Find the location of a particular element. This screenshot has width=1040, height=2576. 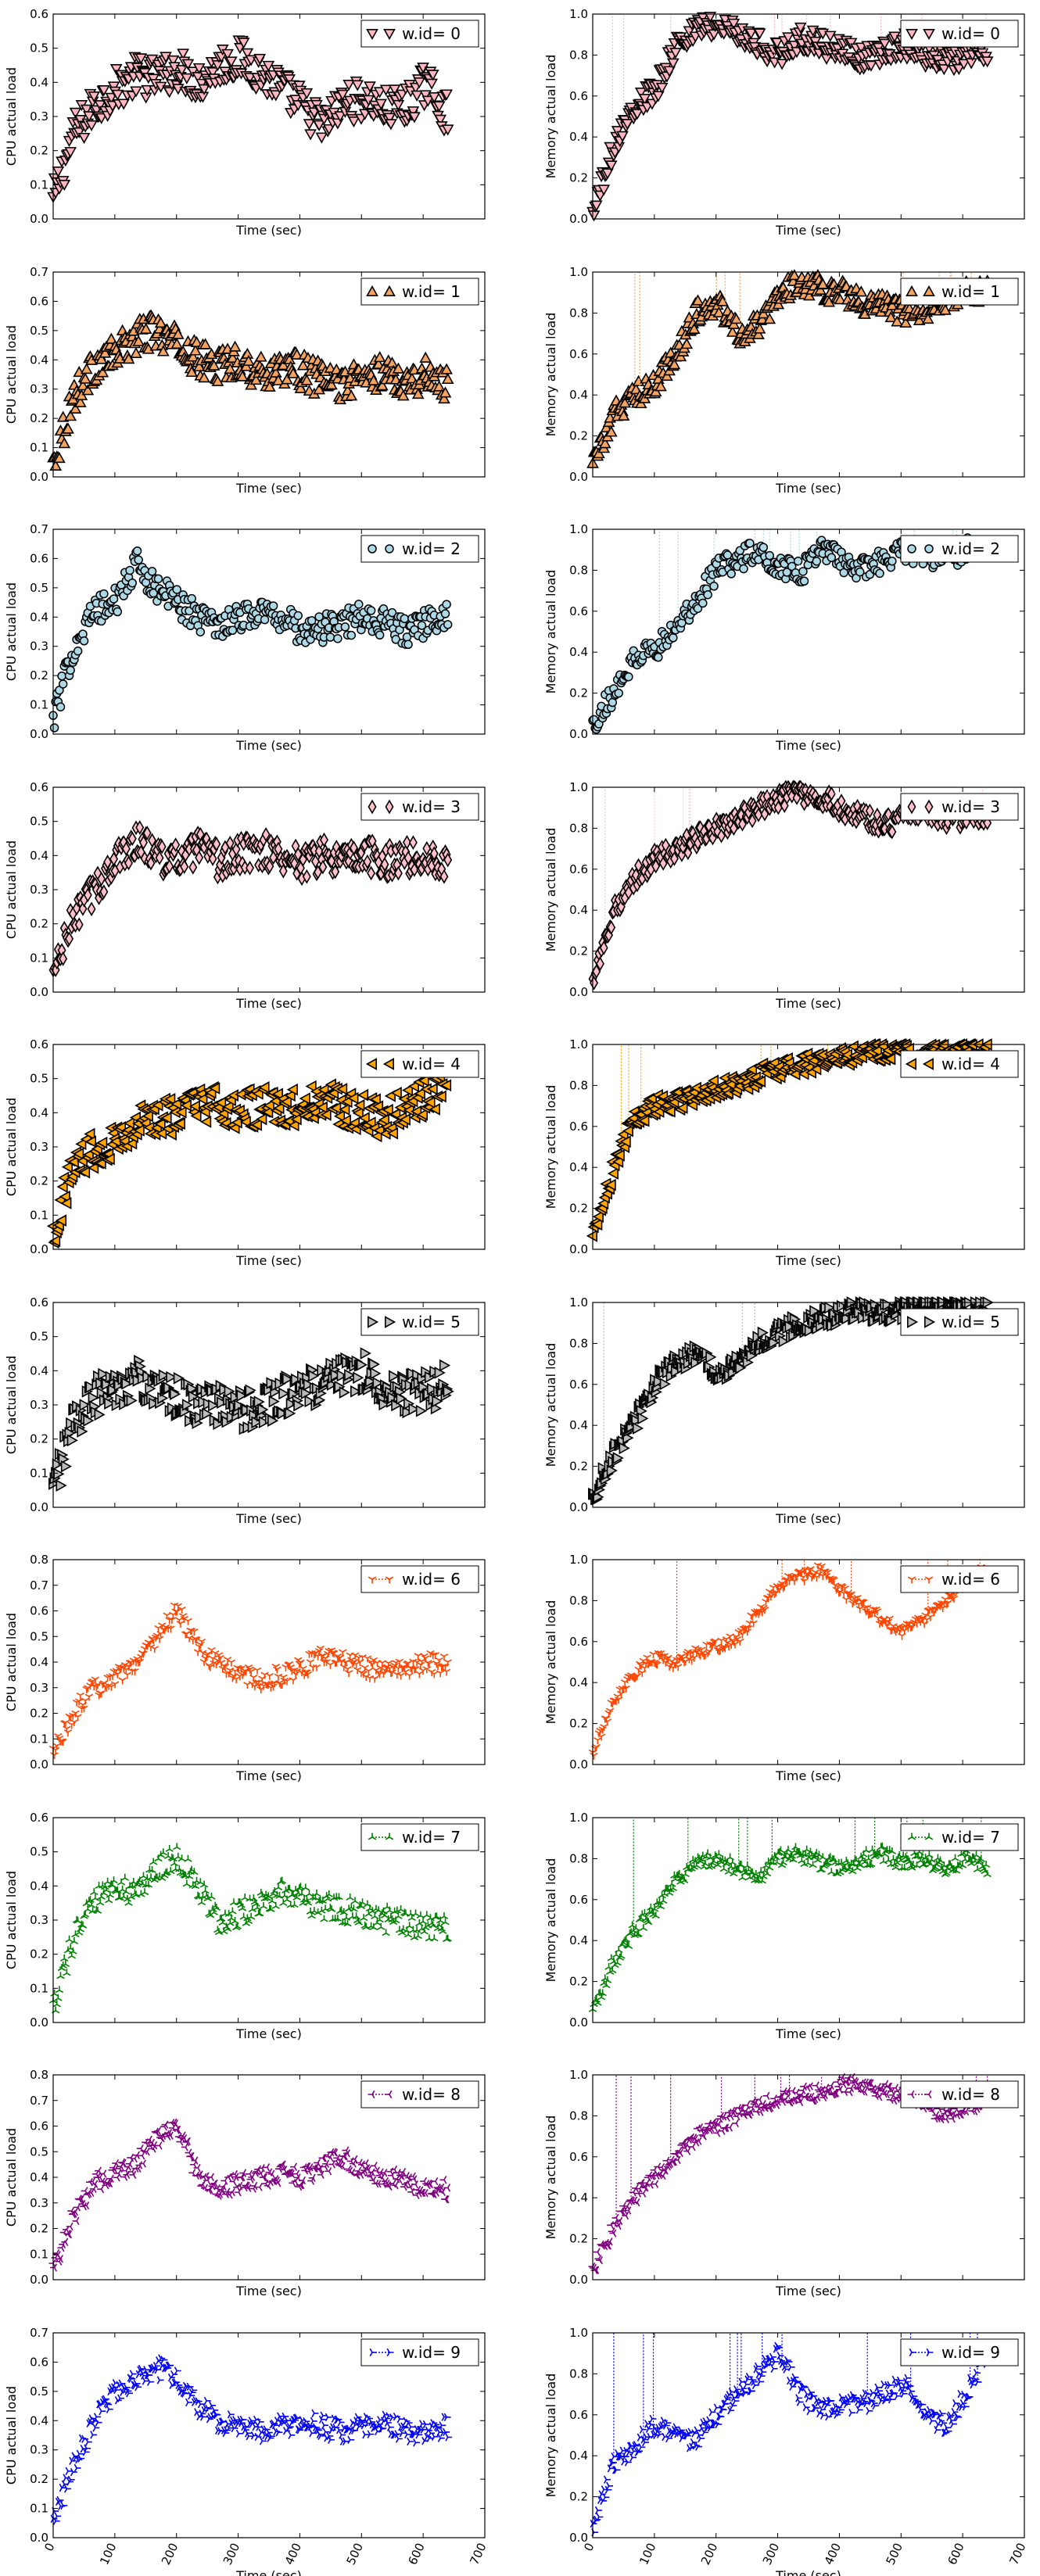

legend-label: w.id= 6 is located at coordinates (431, 1579).